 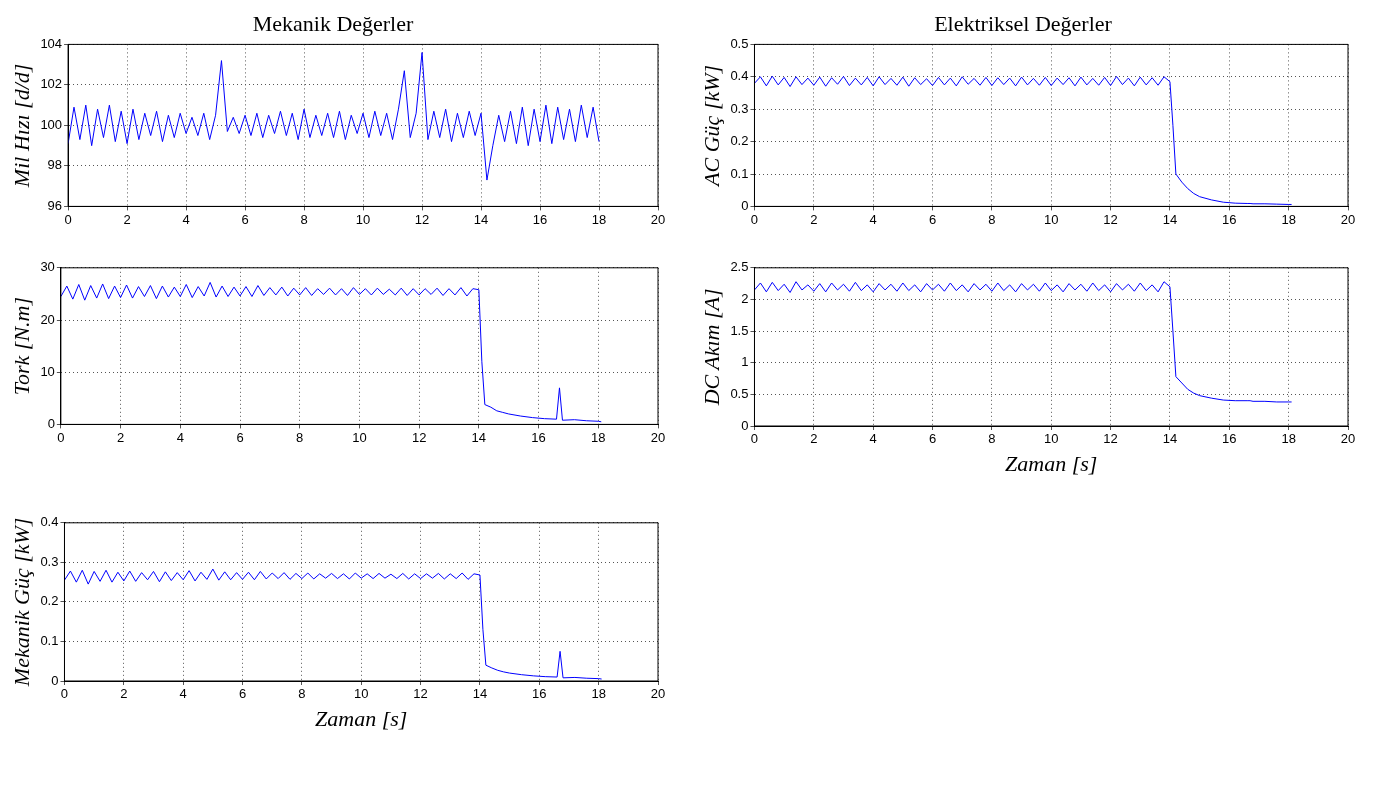 What do you see at coordinates (47, 319) in the screenshot?
I see `y-tick-label: 20` at bounding box center [47, 319].